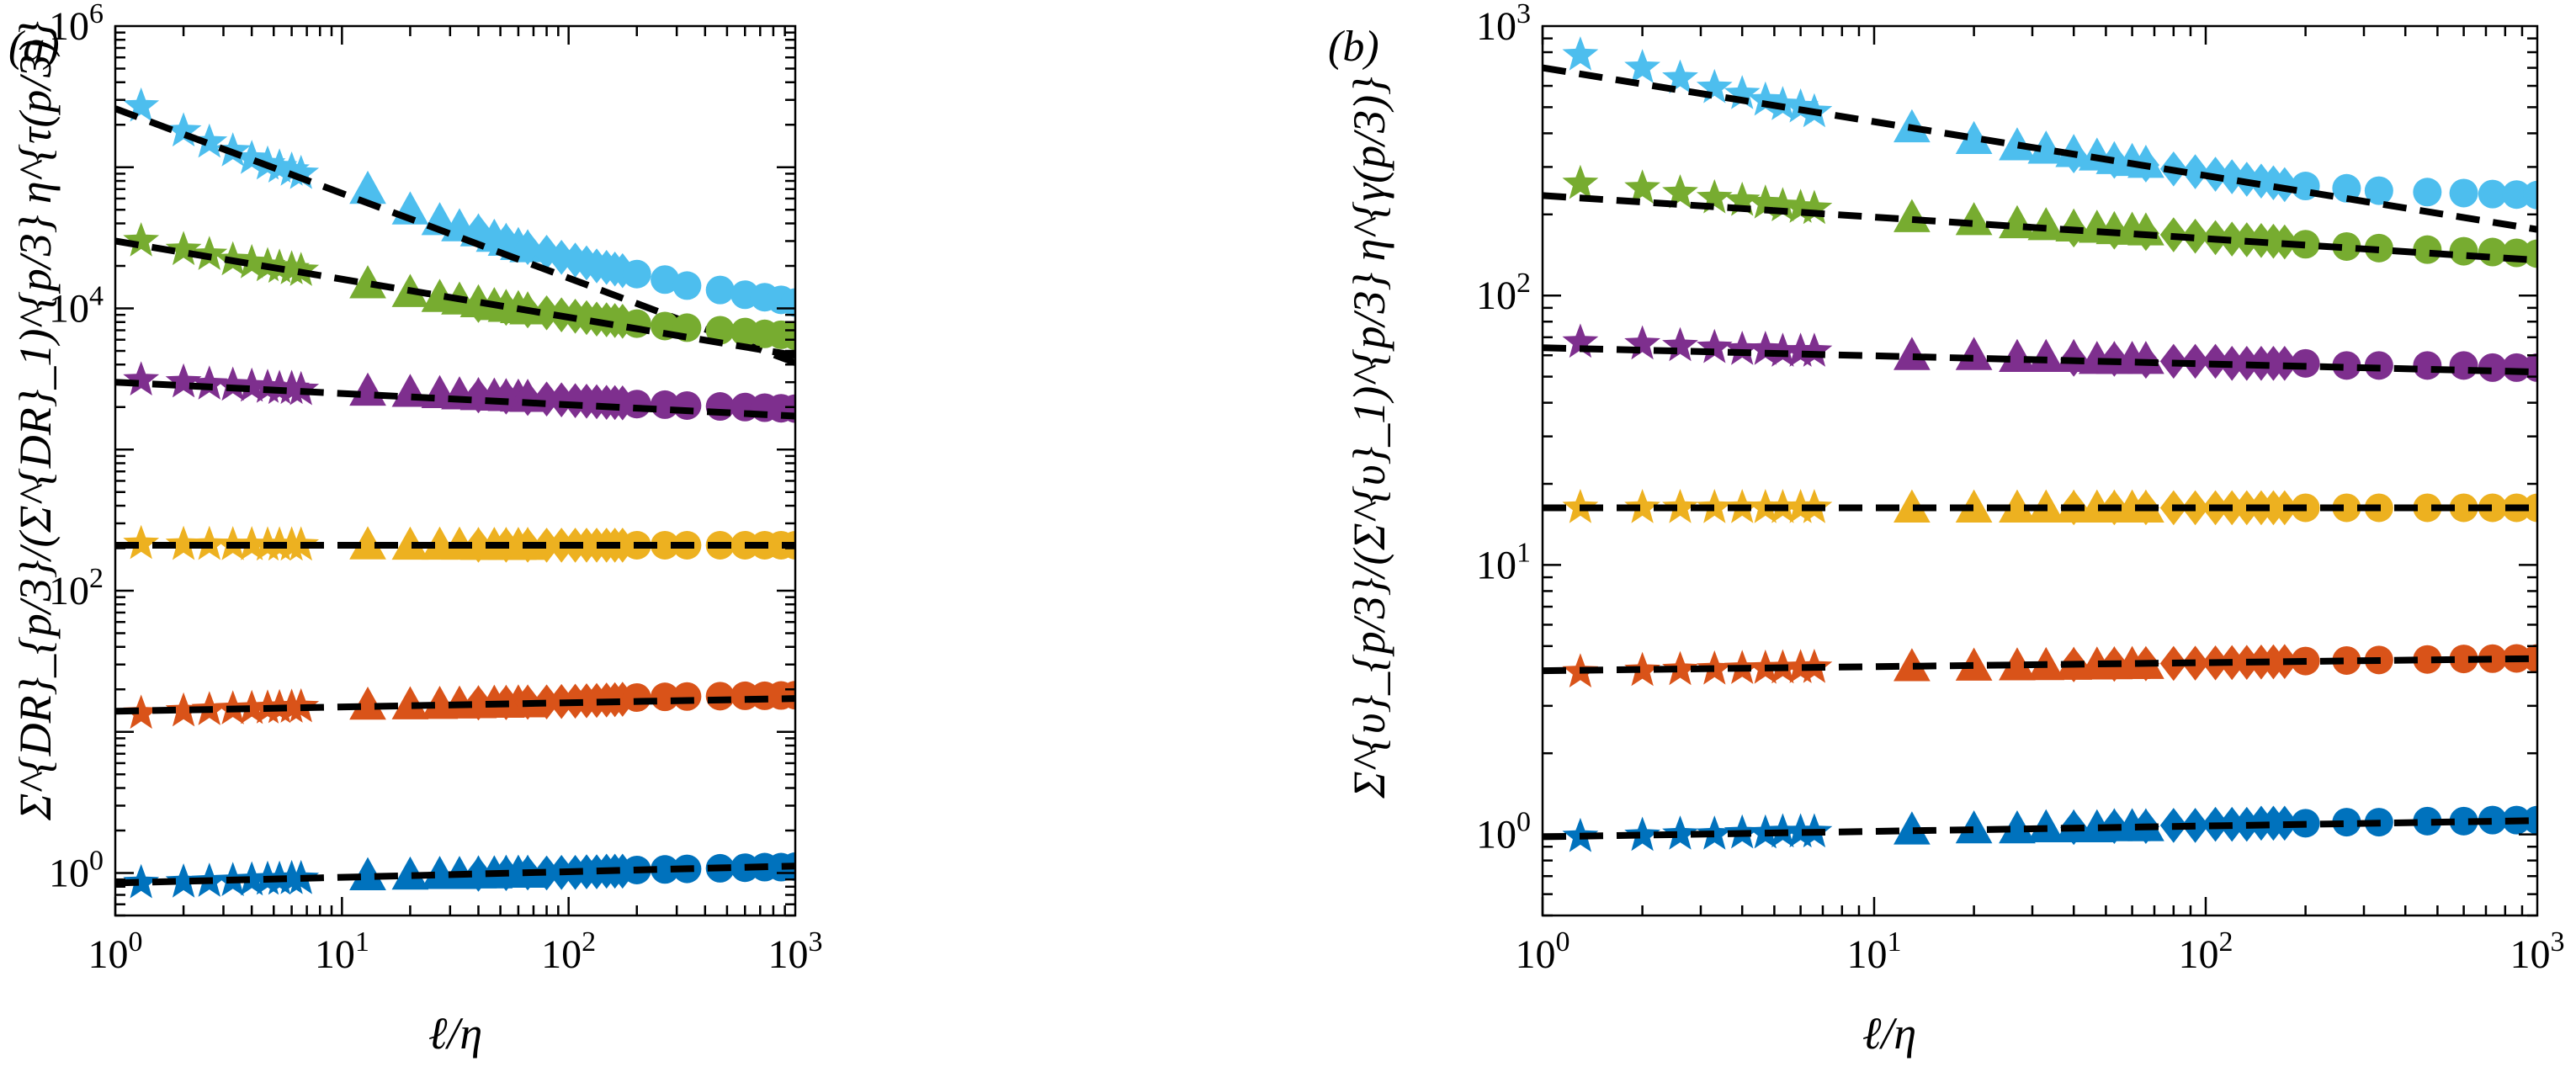  What do you see at coordinates (1504, 24) in the screenshot?
I see `y-tick-label: 10³` at bounding box center [1504, 24].